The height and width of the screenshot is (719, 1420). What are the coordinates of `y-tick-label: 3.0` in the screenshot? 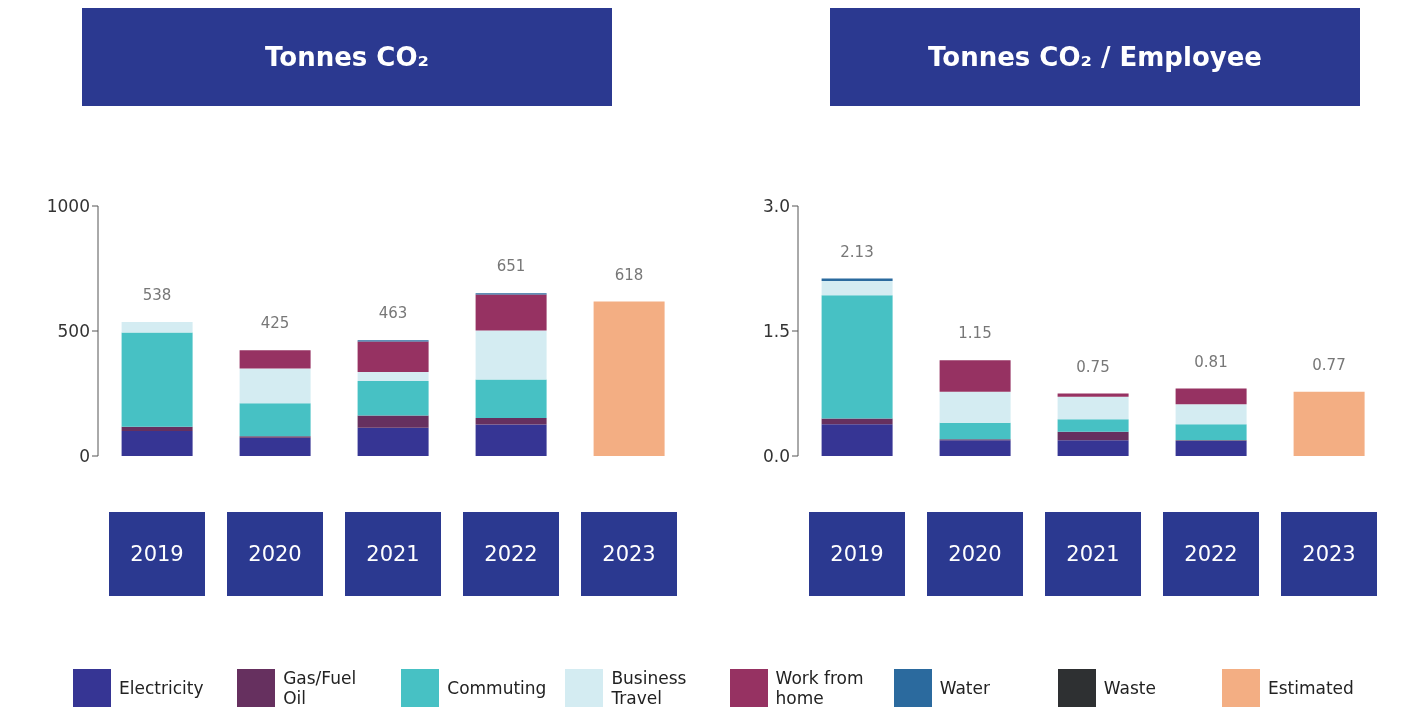 It's located at (776, 206).